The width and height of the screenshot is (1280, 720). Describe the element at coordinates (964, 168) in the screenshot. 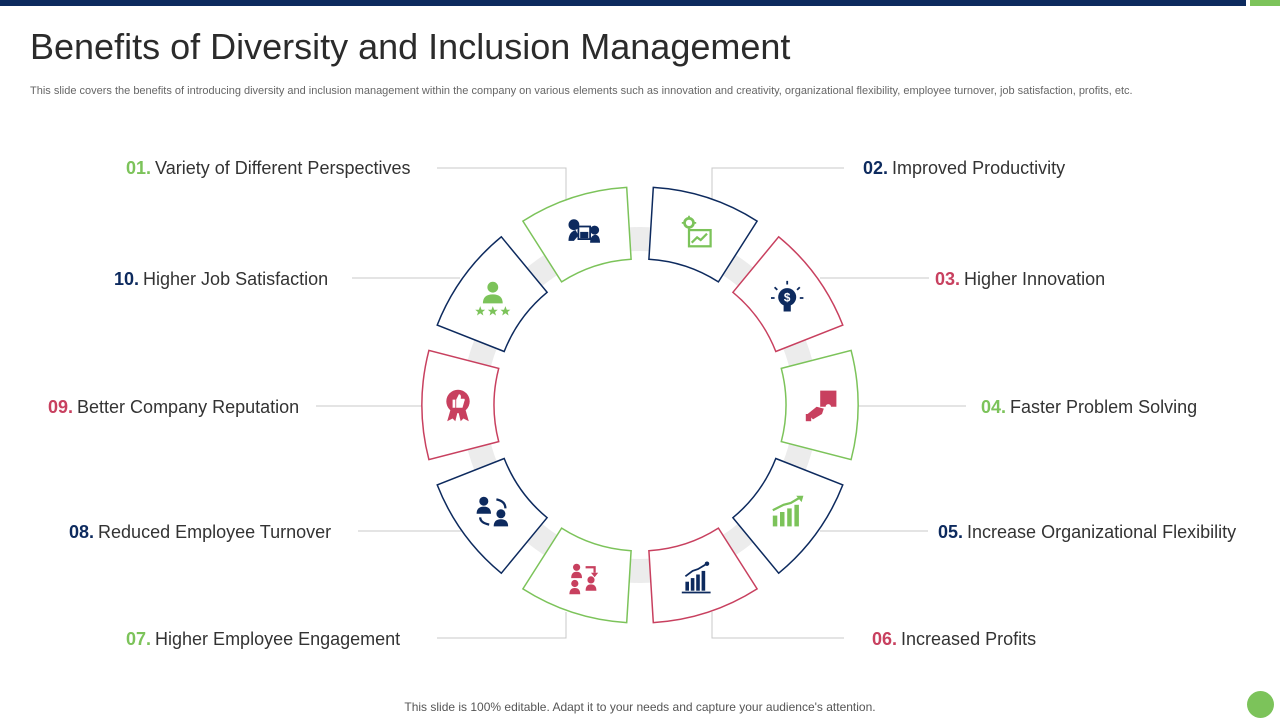

I see `benefit-02-label: 02. Improved Productivity` at that location.